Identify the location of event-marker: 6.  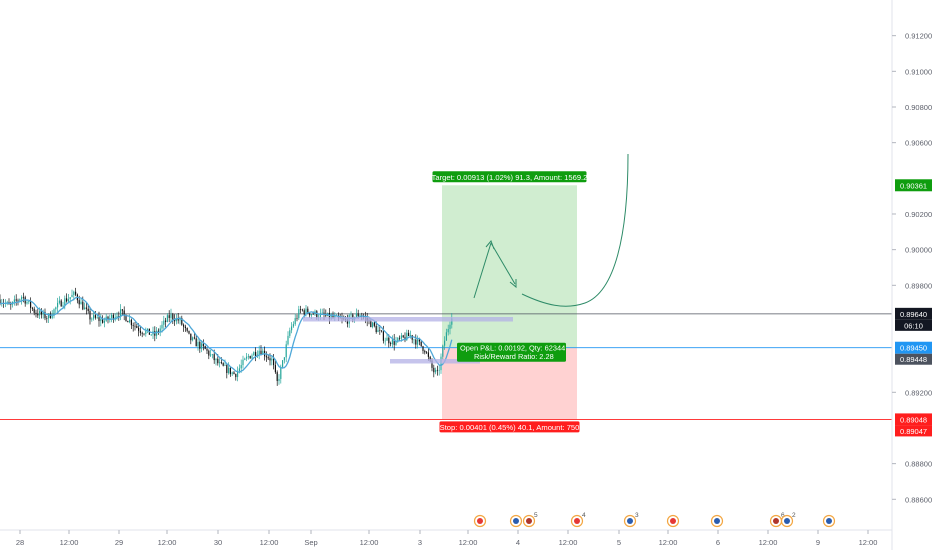
(777, 520).